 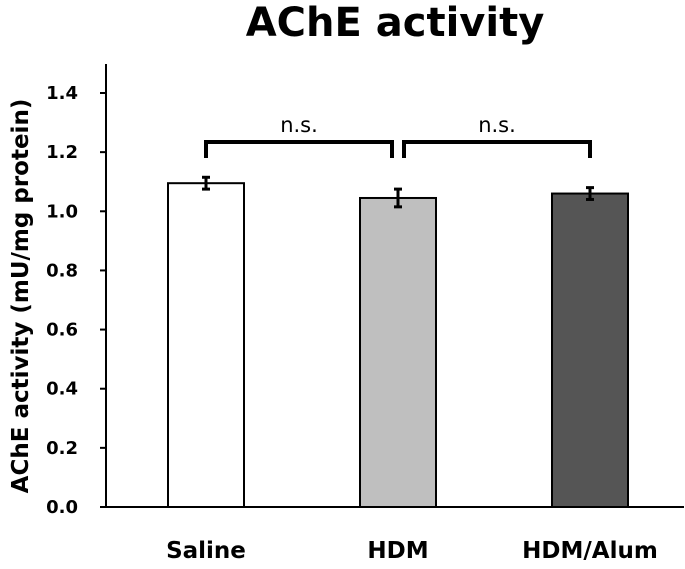 What do you see at coordinates (62, 270) in the screenshot?
I see `y-tick-label: 0.8` at bounding box center [62, 270].